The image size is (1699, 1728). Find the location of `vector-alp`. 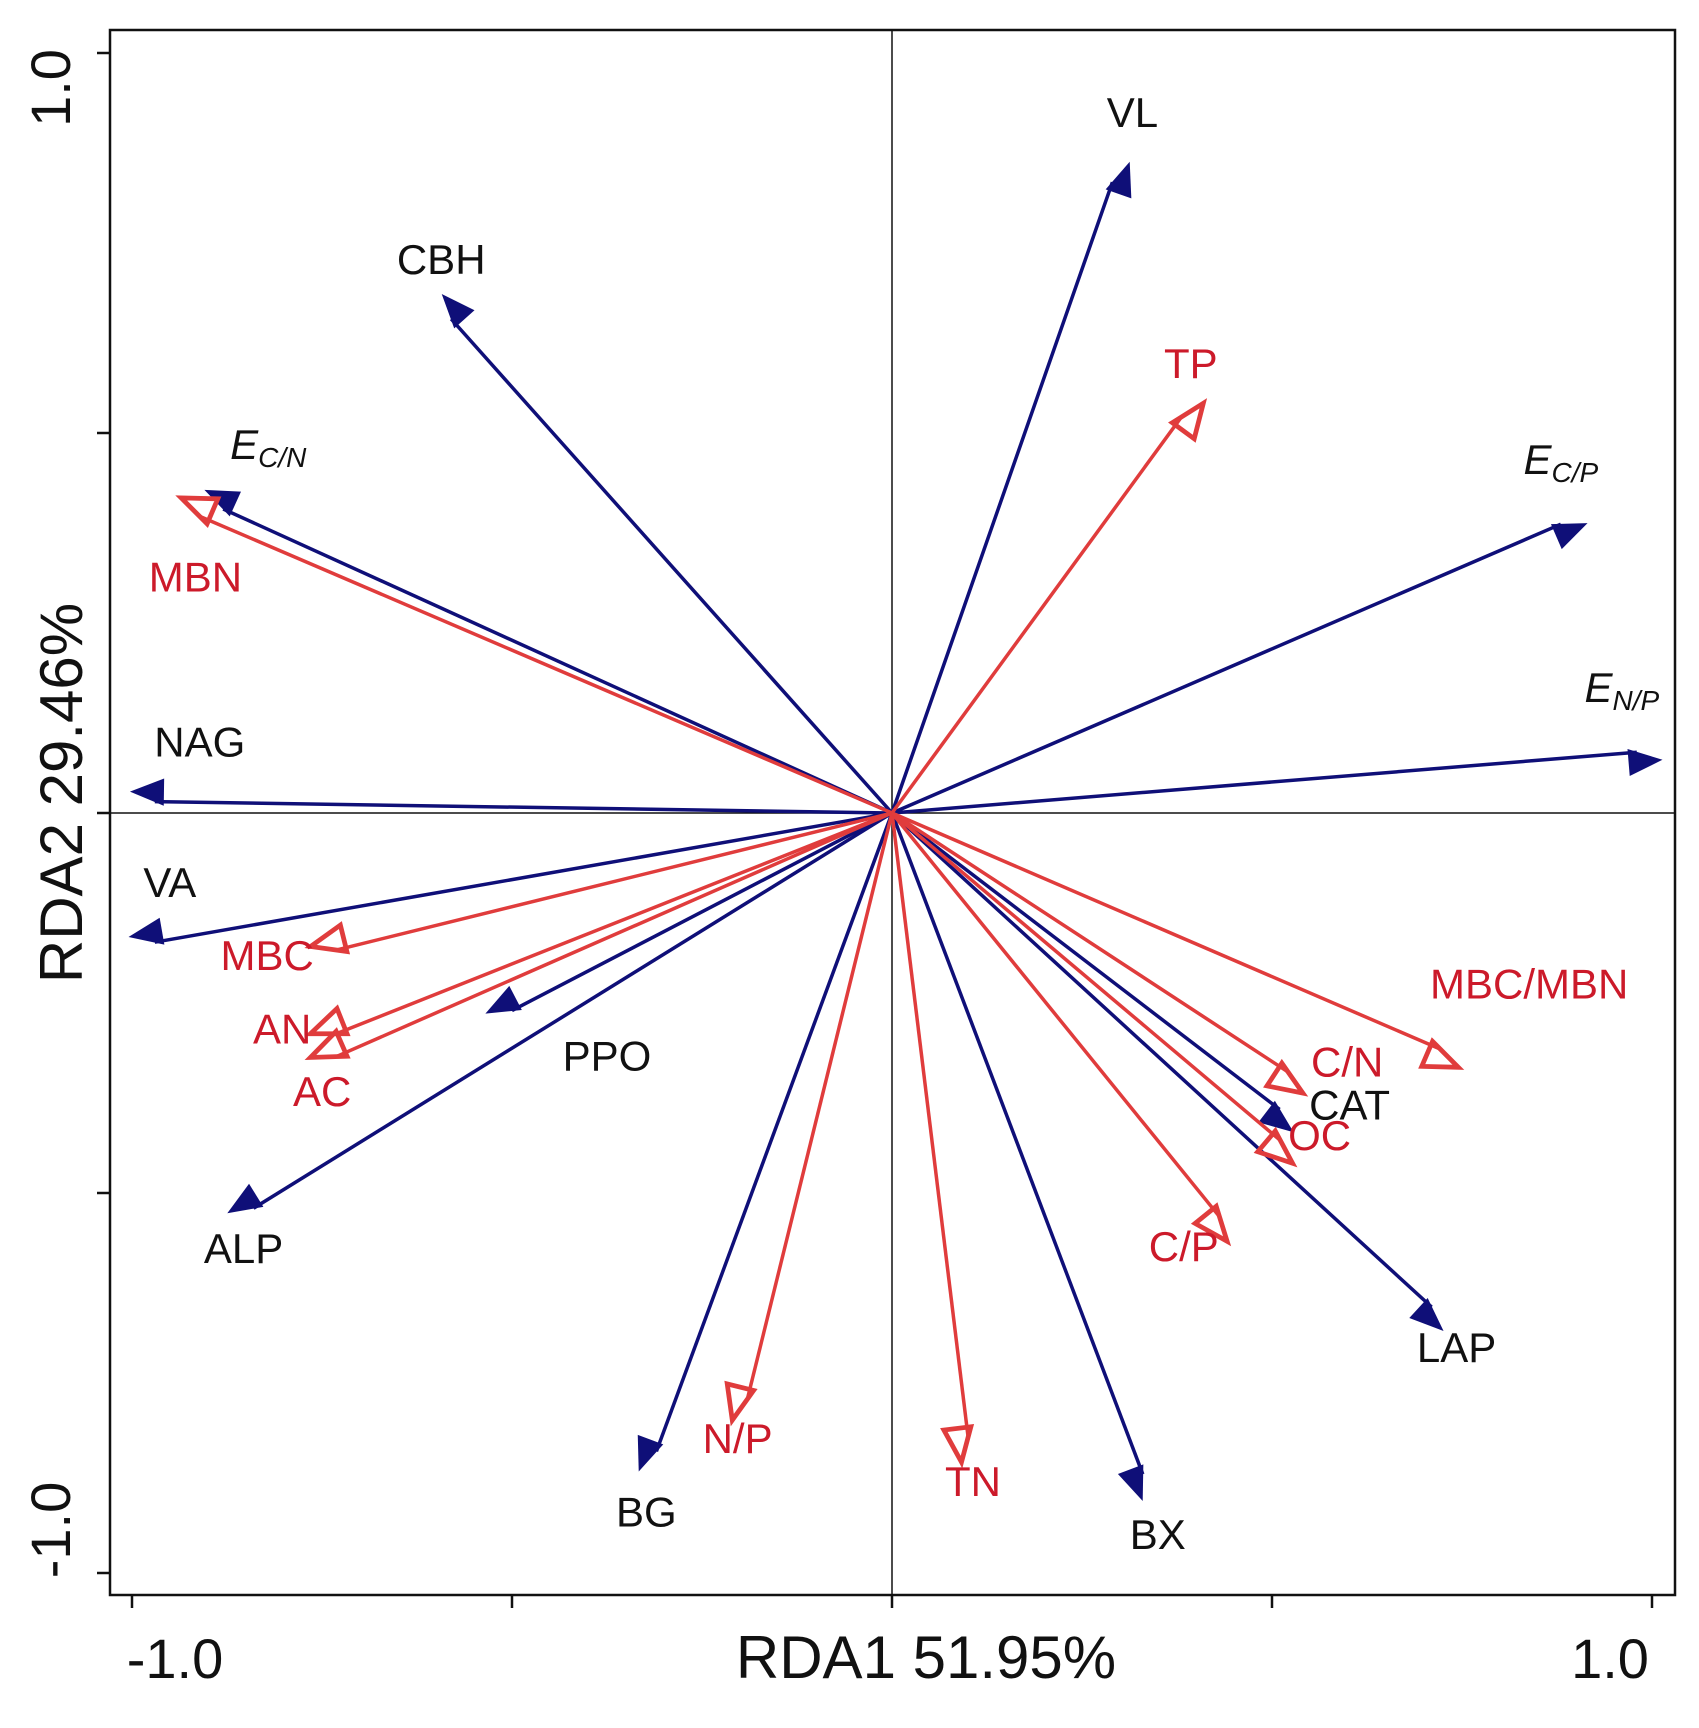

vector-alp is located at coordinates (560, 1012).